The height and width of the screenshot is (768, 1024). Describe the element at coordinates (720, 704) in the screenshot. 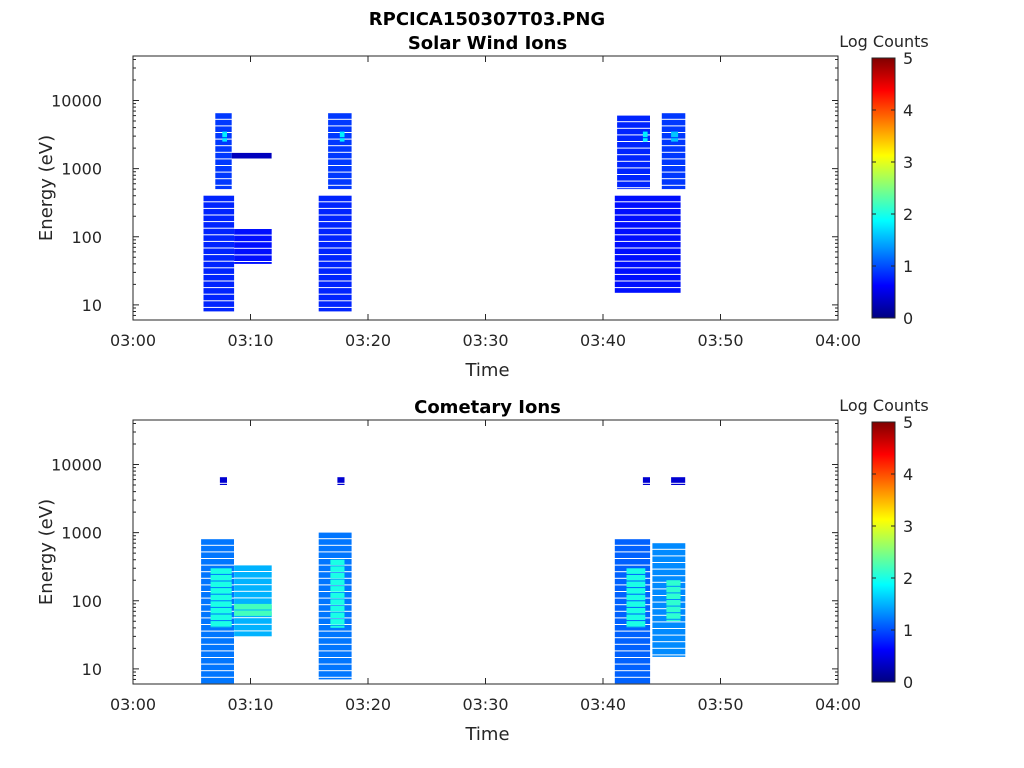

I see `x-tick-label: 03:50` at that location.